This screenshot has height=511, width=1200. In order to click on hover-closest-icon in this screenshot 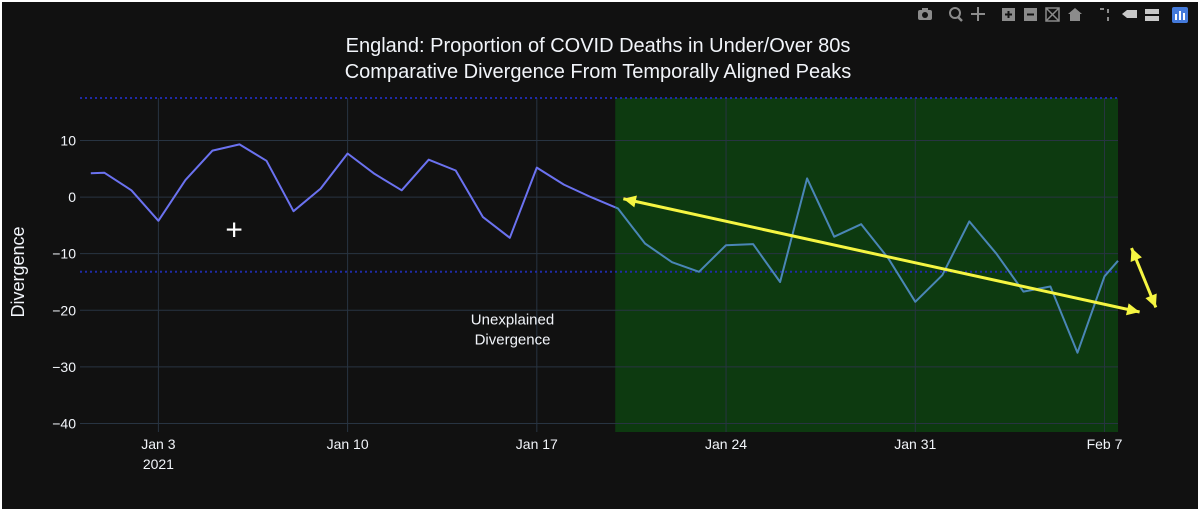, I will do `click(1129, 14)`.